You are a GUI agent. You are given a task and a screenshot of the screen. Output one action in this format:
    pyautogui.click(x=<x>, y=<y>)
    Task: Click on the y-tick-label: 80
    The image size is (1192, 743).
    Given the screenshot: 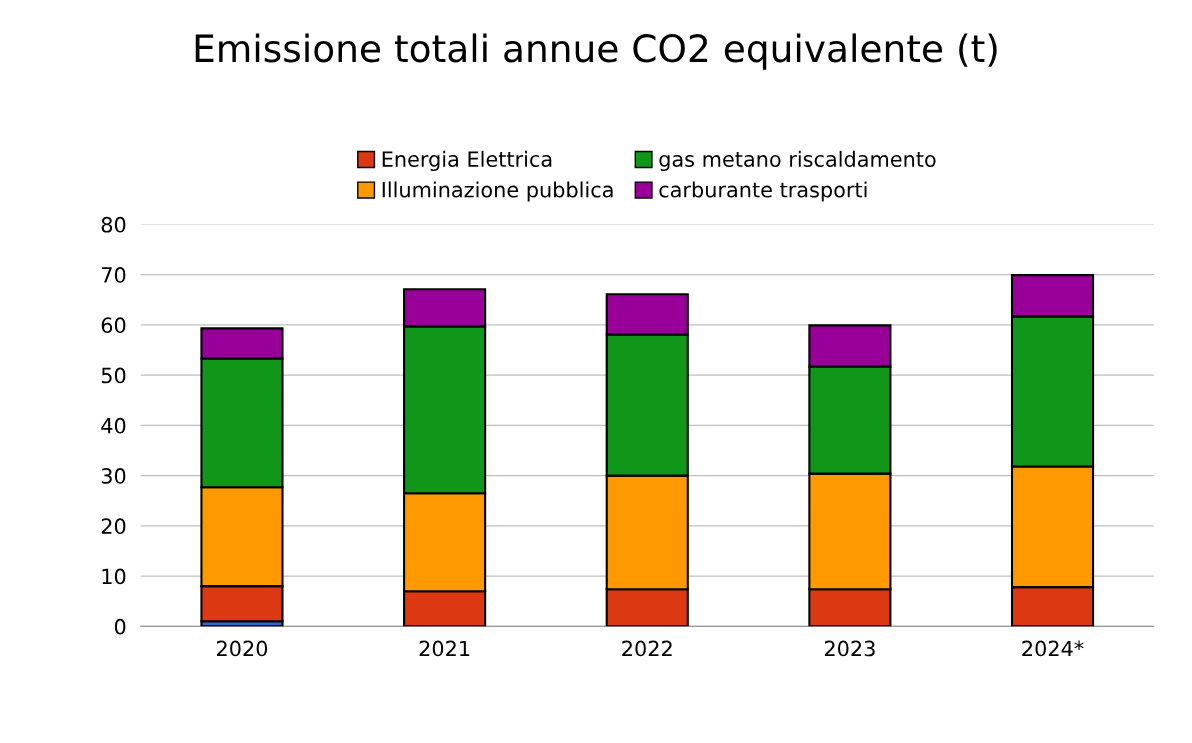 What is the action you would take?
    pyautogui.click(x=113, y=224)
    